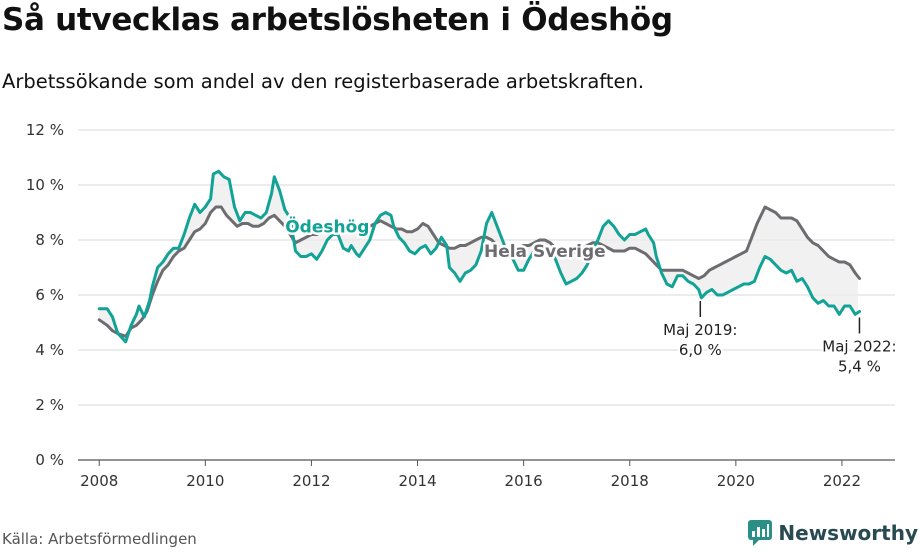  I want to click on series-label-local: Ödeshög, so click(327, 226).